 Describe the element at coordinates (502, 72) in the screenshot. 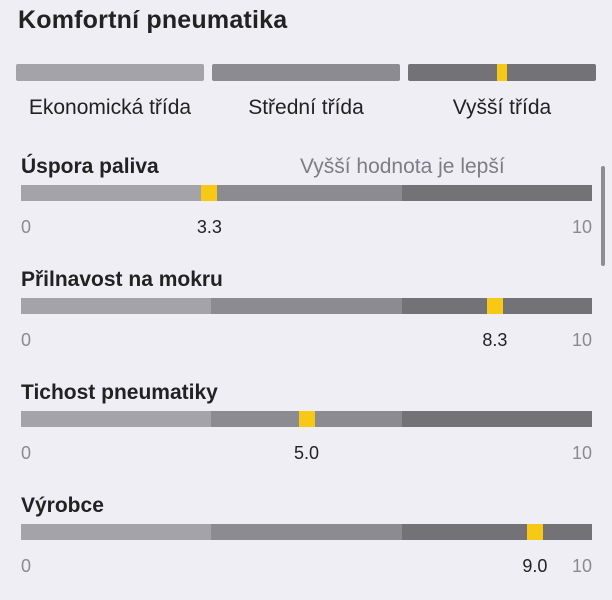

I see `class-marker` at that location.